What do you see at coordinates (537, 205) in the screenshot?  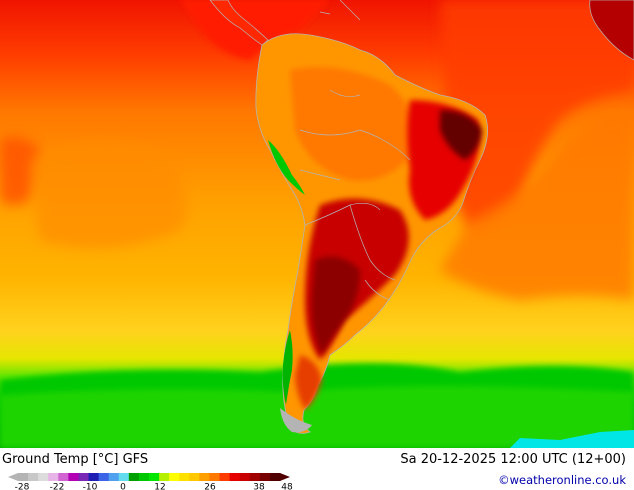 I see `atlantic-orange-band` at bounding box center [537, 205].